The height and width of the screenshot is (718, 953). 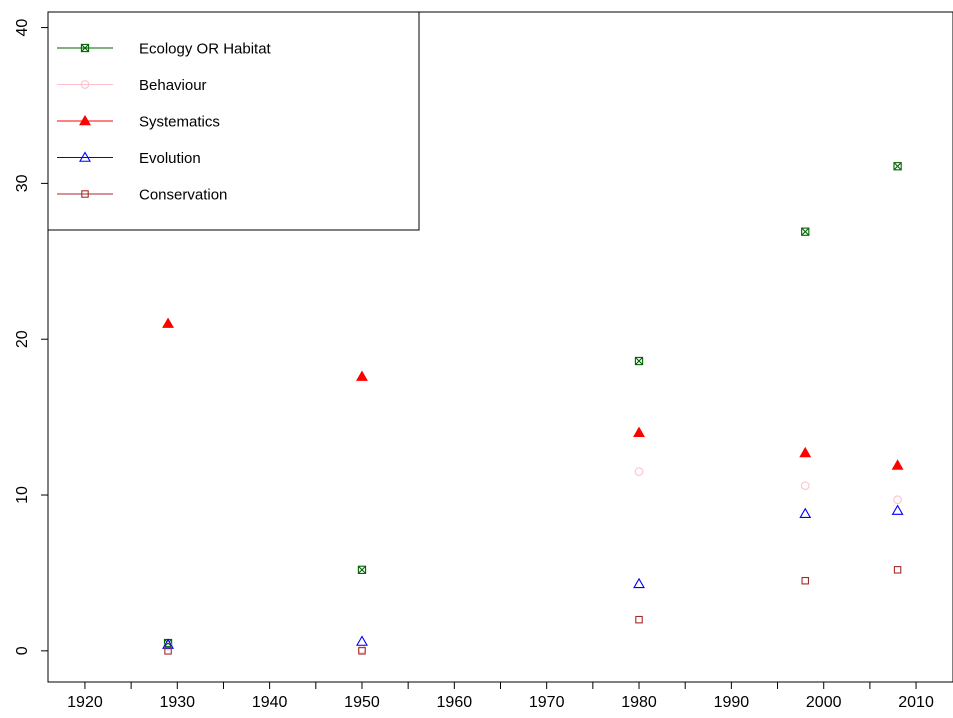 I want to click on x-tick-label: 2000, so click(x=824, y=702).